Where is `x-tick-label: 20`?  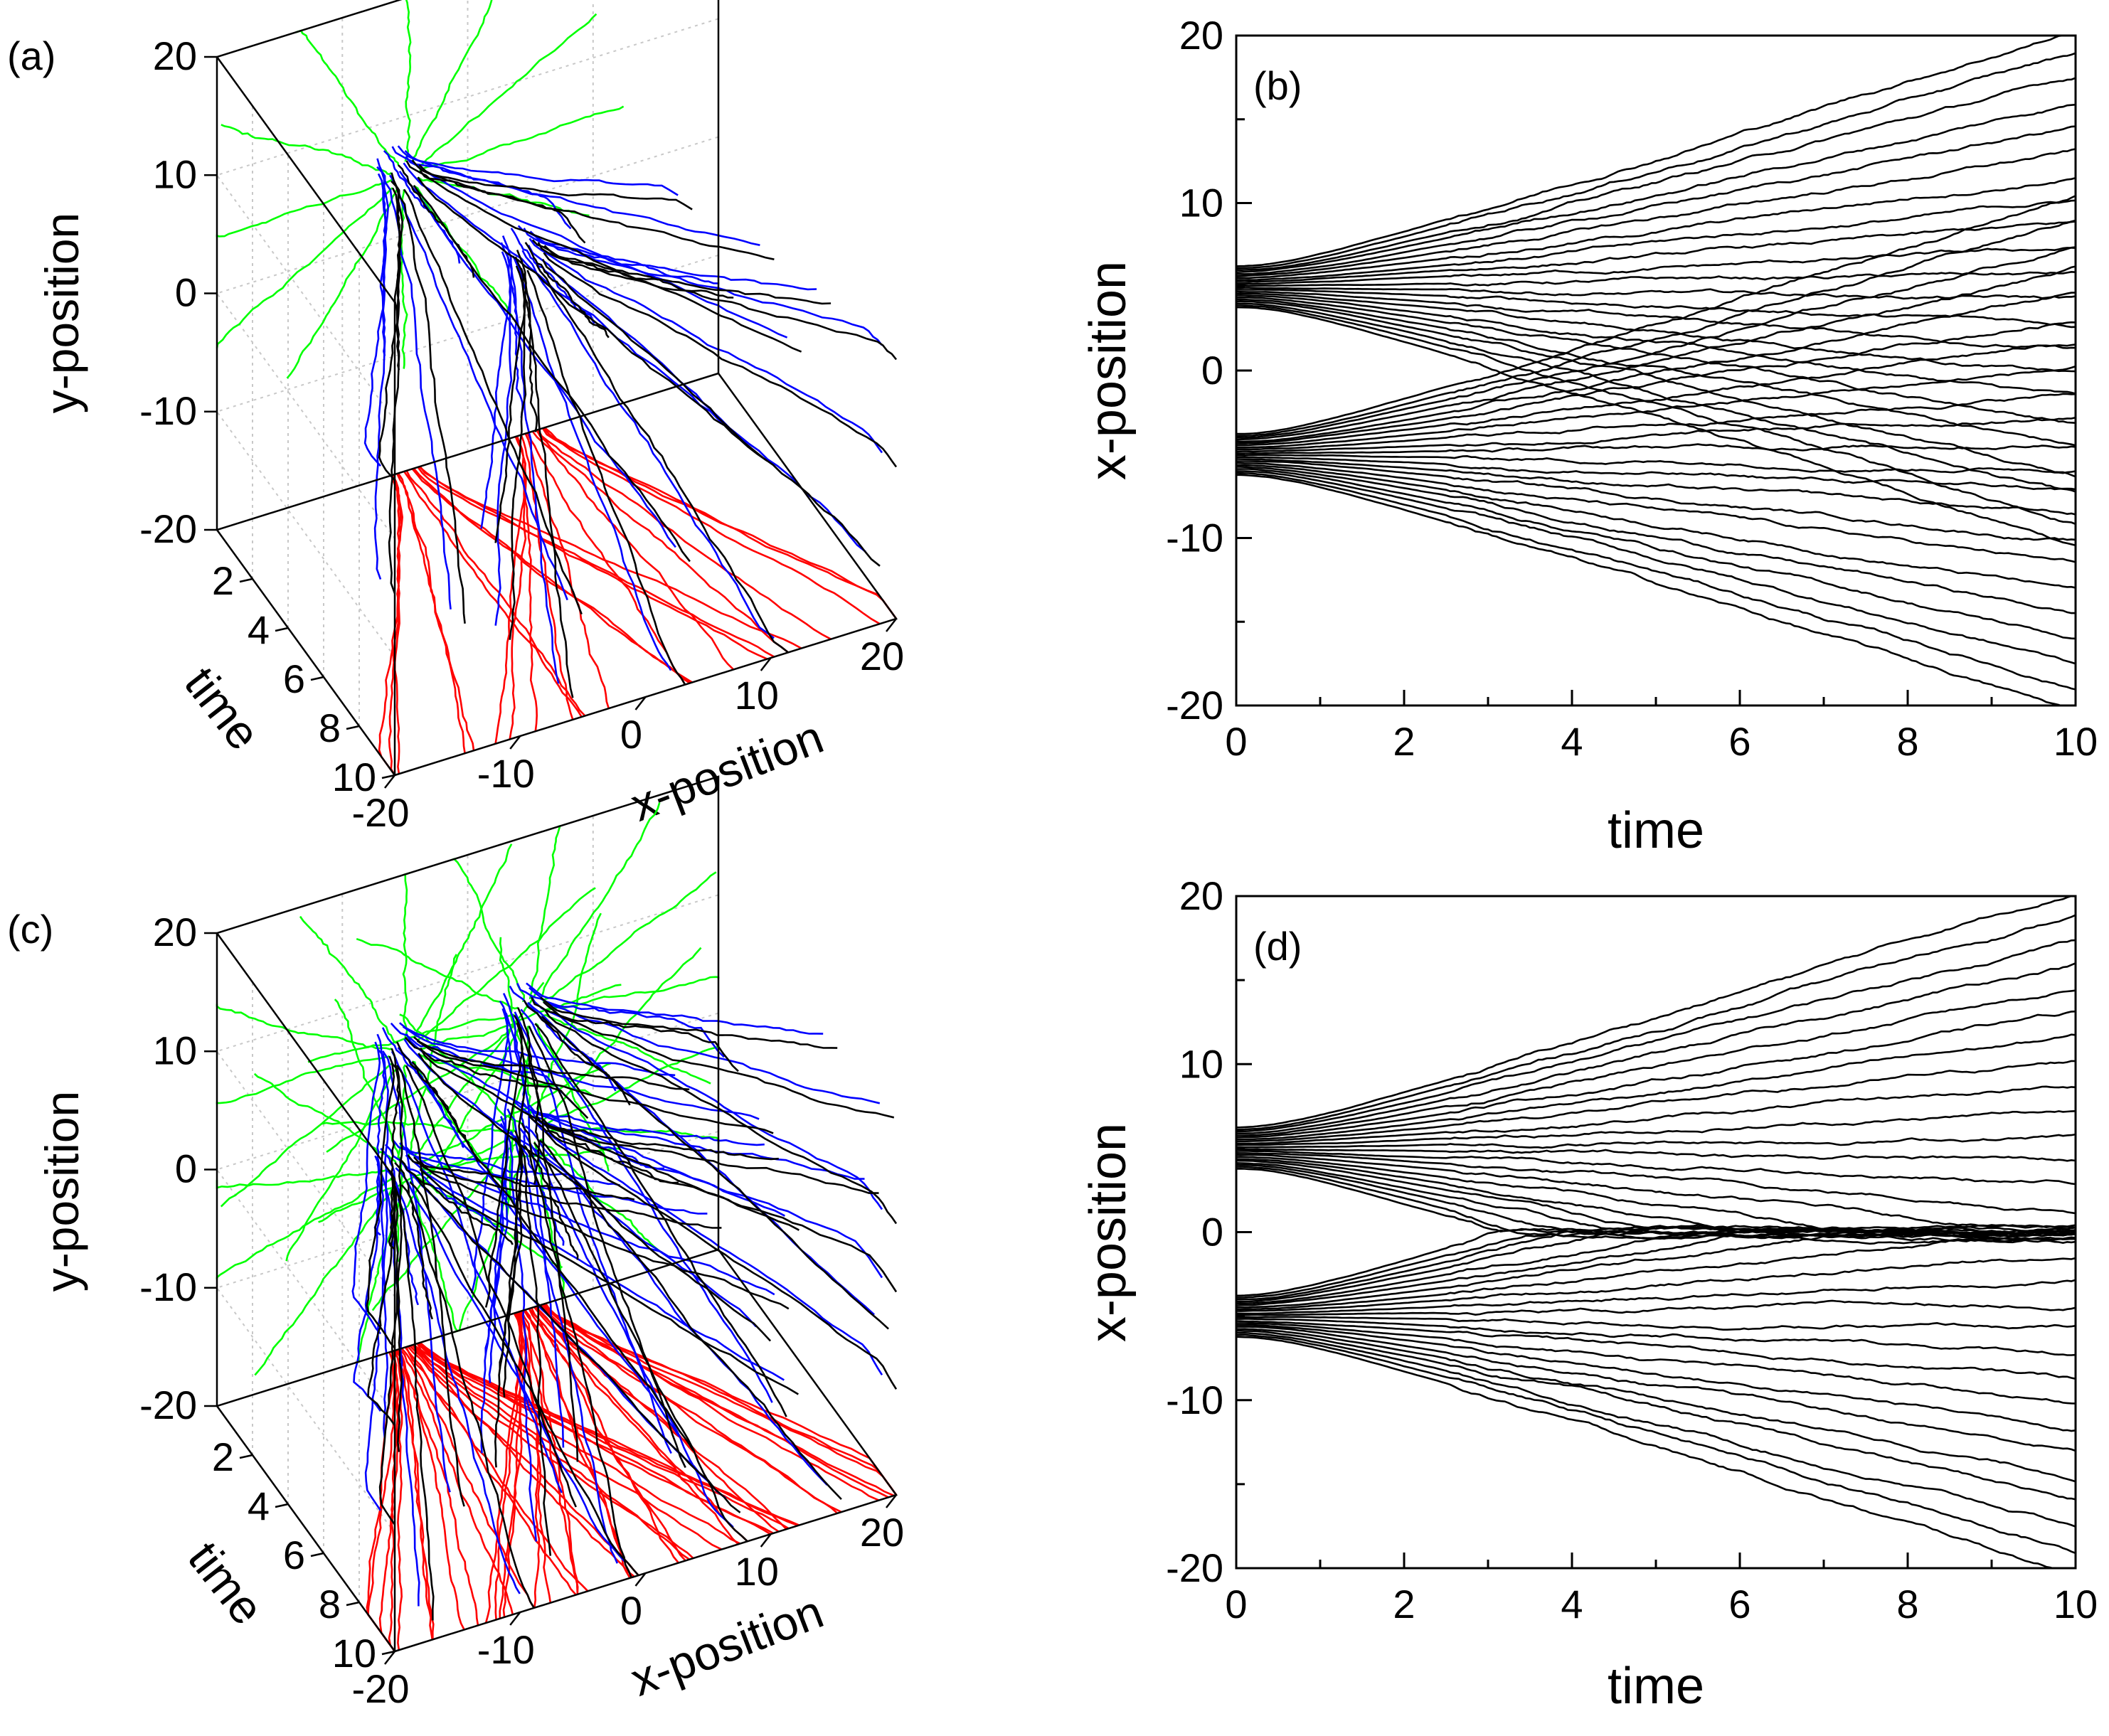 x-tick-label: 20 is located at coordinates (882, 1532).